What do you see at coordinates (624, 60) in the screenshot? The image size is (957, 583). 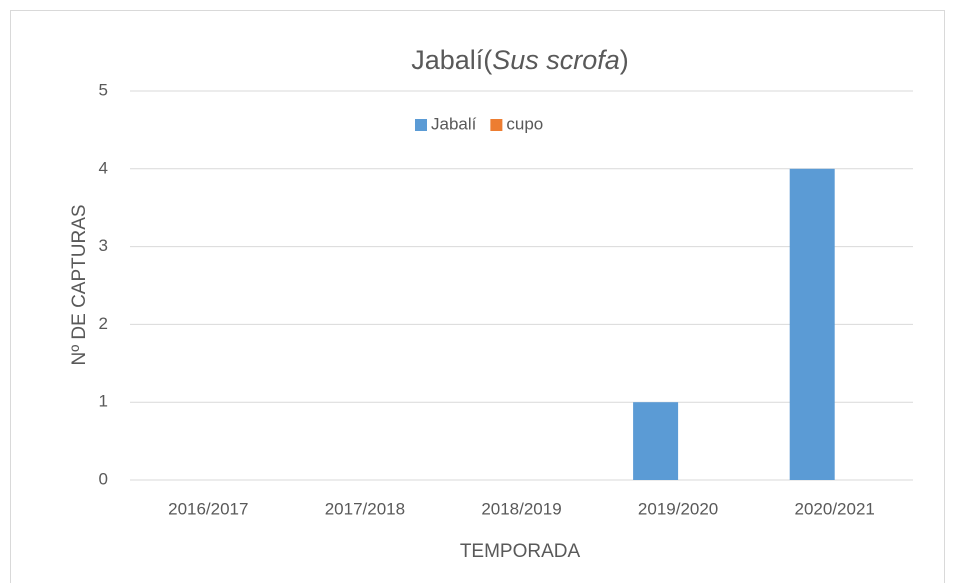 I see `title-part: )` at bounding box center [624, 60].